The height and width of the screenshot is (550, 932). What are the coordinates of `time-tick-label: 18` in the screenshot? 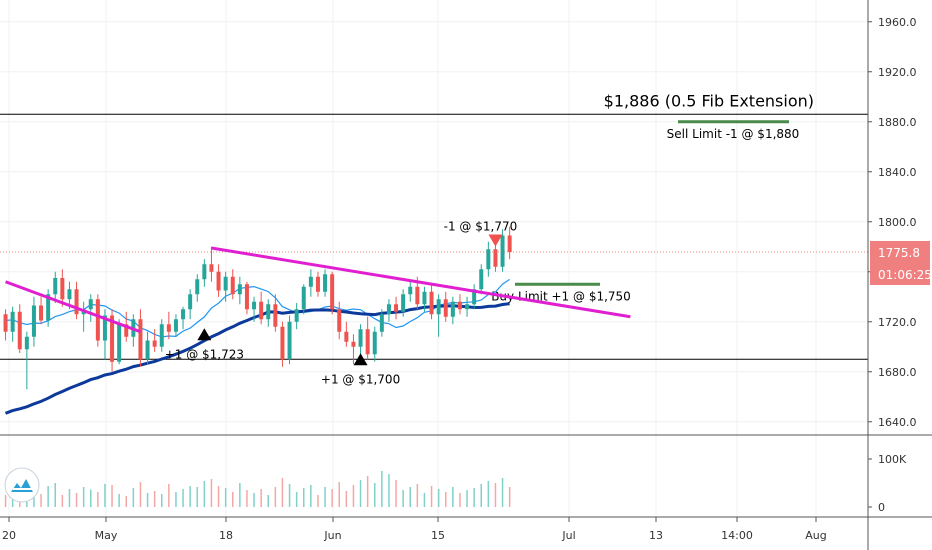 It's located at (226, 535).